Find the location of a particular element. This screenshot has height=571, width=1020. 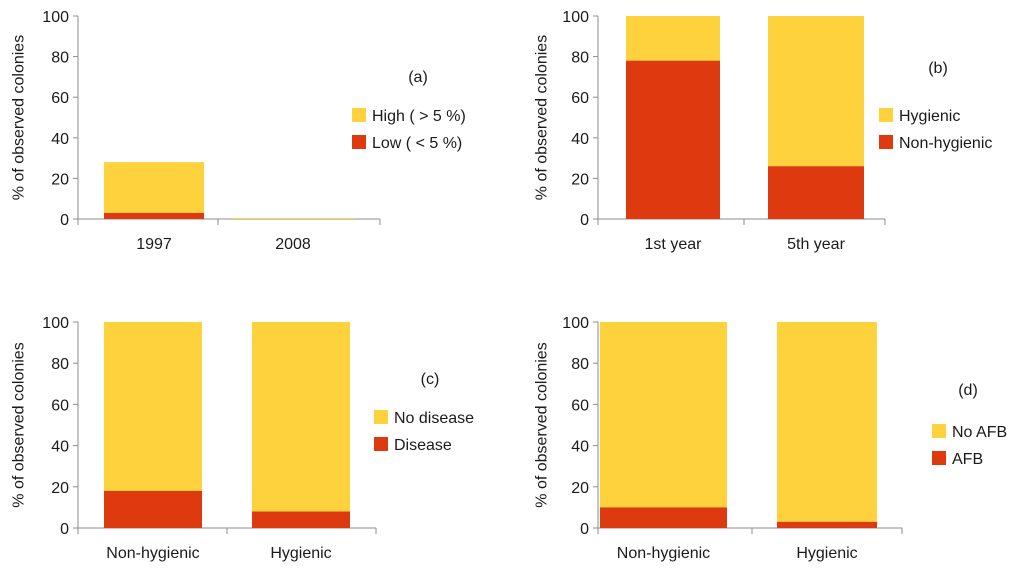

x-tick-label: 2008 is located at coordinates (293, 244).